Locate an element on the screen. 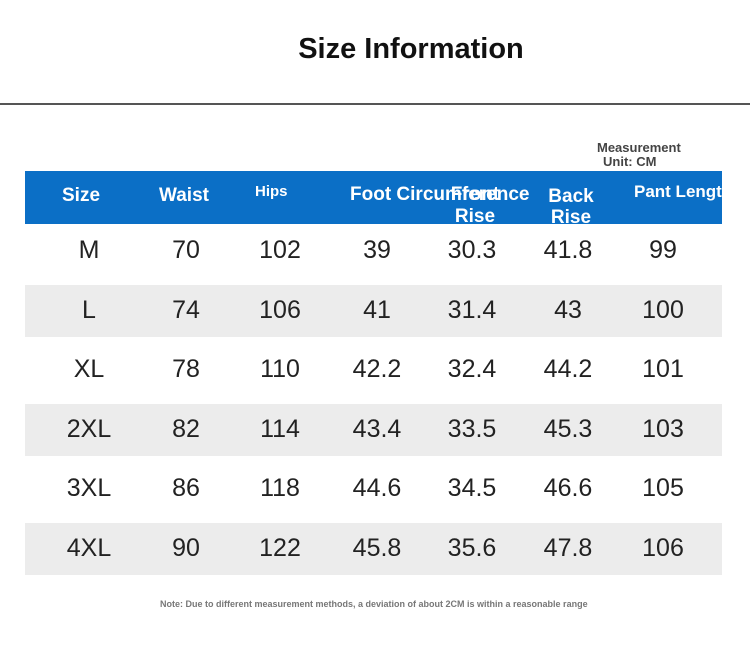 This screenshot has height=652, width=750. table-cell: 3XL is located at coordinates (89, 488).